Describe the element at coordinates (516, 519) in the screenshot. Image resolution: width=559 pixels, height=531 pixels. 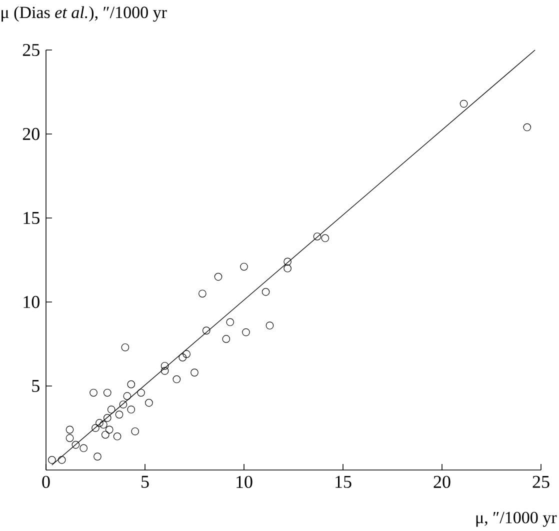
I see `x-axis-title: μ, ″/1000 yr` at that location.